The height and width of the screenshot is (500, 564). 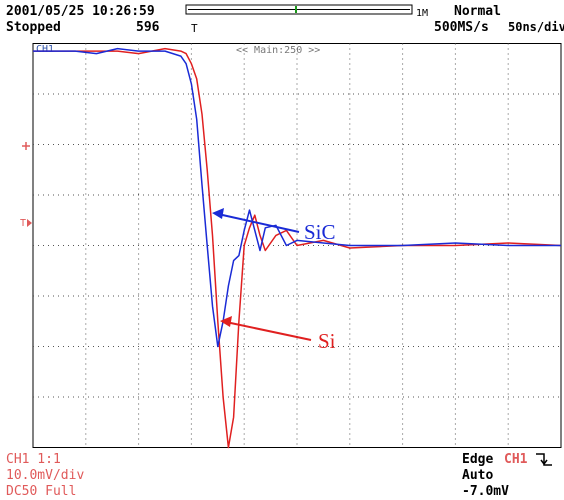 What do you see at coordinates (478, 459) in the screenshot?
I see `trigger-type: Edge` at bounding box center [478, 459].